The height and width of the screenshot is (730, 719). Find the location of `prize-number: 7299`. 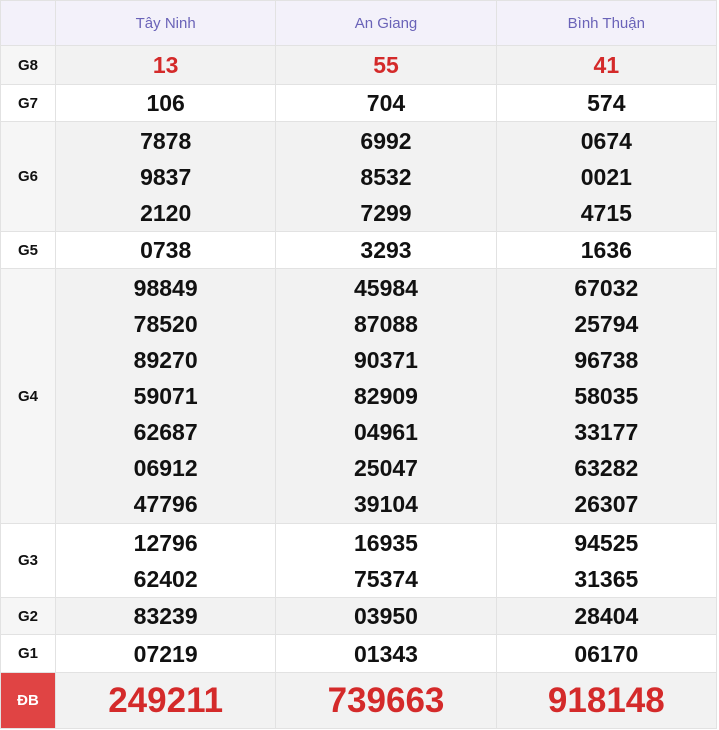

prize-number: 7299 is located at coordinates (386, 212).